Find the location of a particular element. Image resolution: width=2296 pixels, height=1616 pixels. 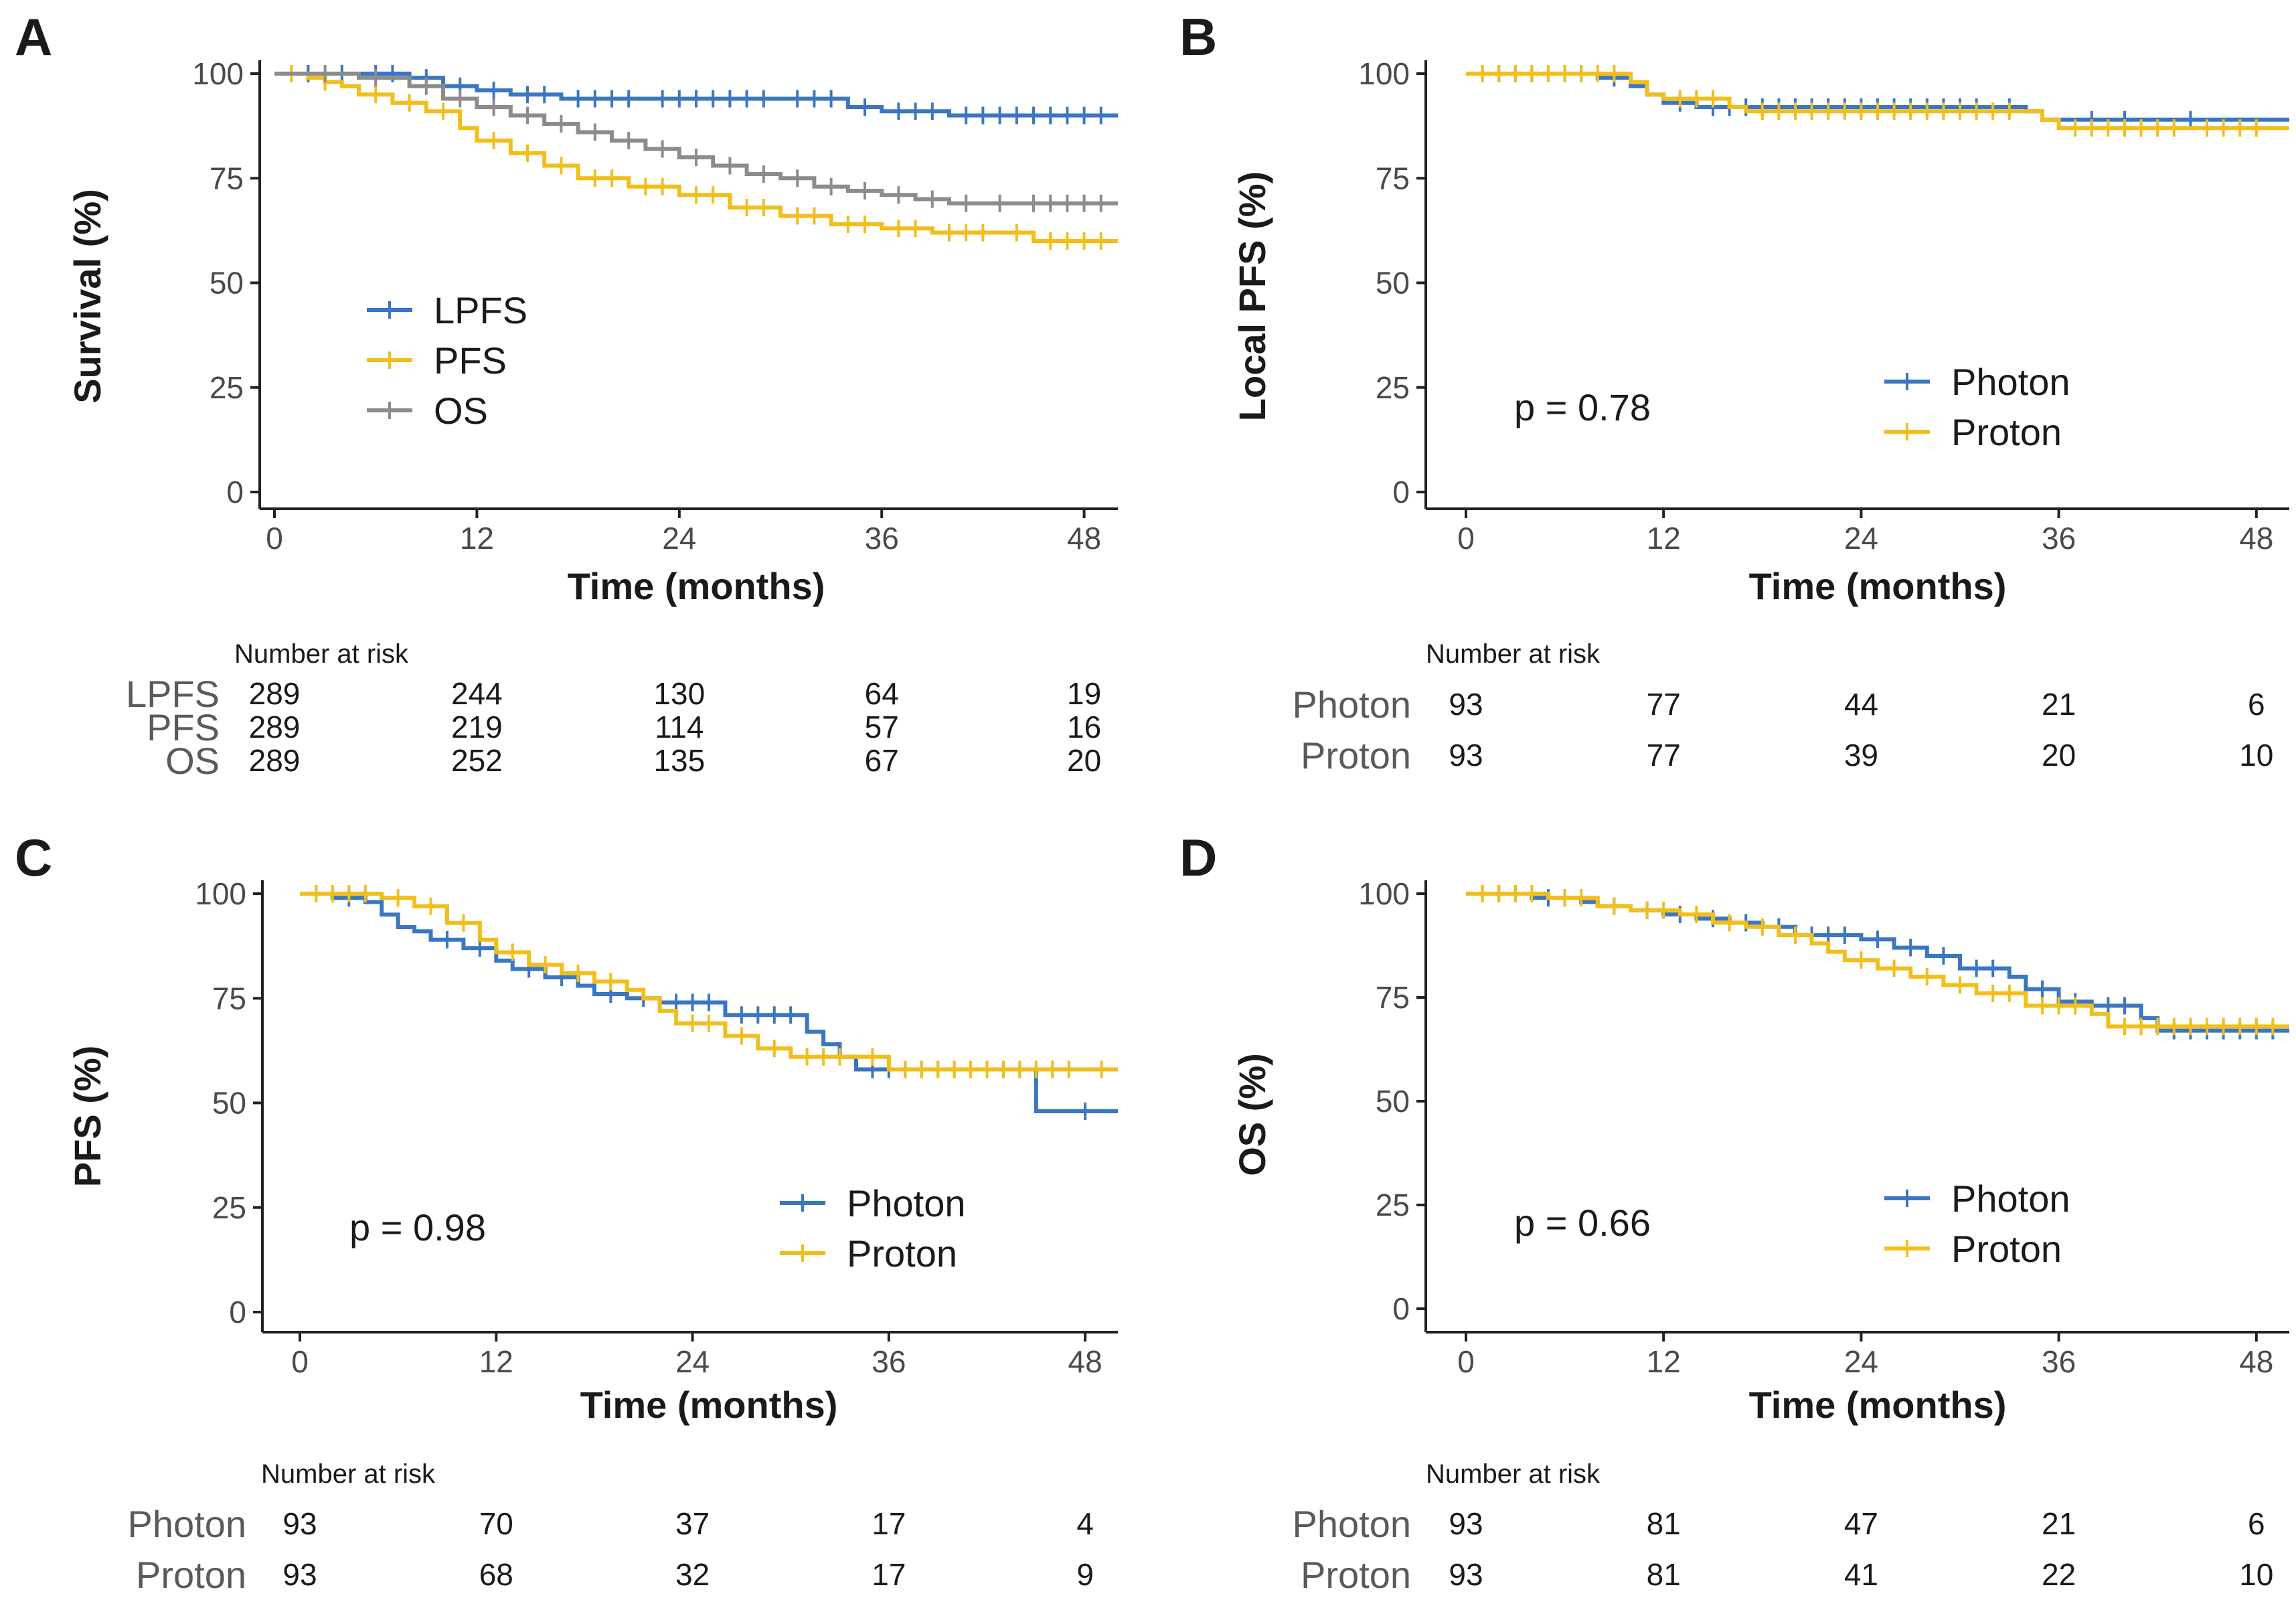

risk-count: 32 is located at coordinates (693, 1575).